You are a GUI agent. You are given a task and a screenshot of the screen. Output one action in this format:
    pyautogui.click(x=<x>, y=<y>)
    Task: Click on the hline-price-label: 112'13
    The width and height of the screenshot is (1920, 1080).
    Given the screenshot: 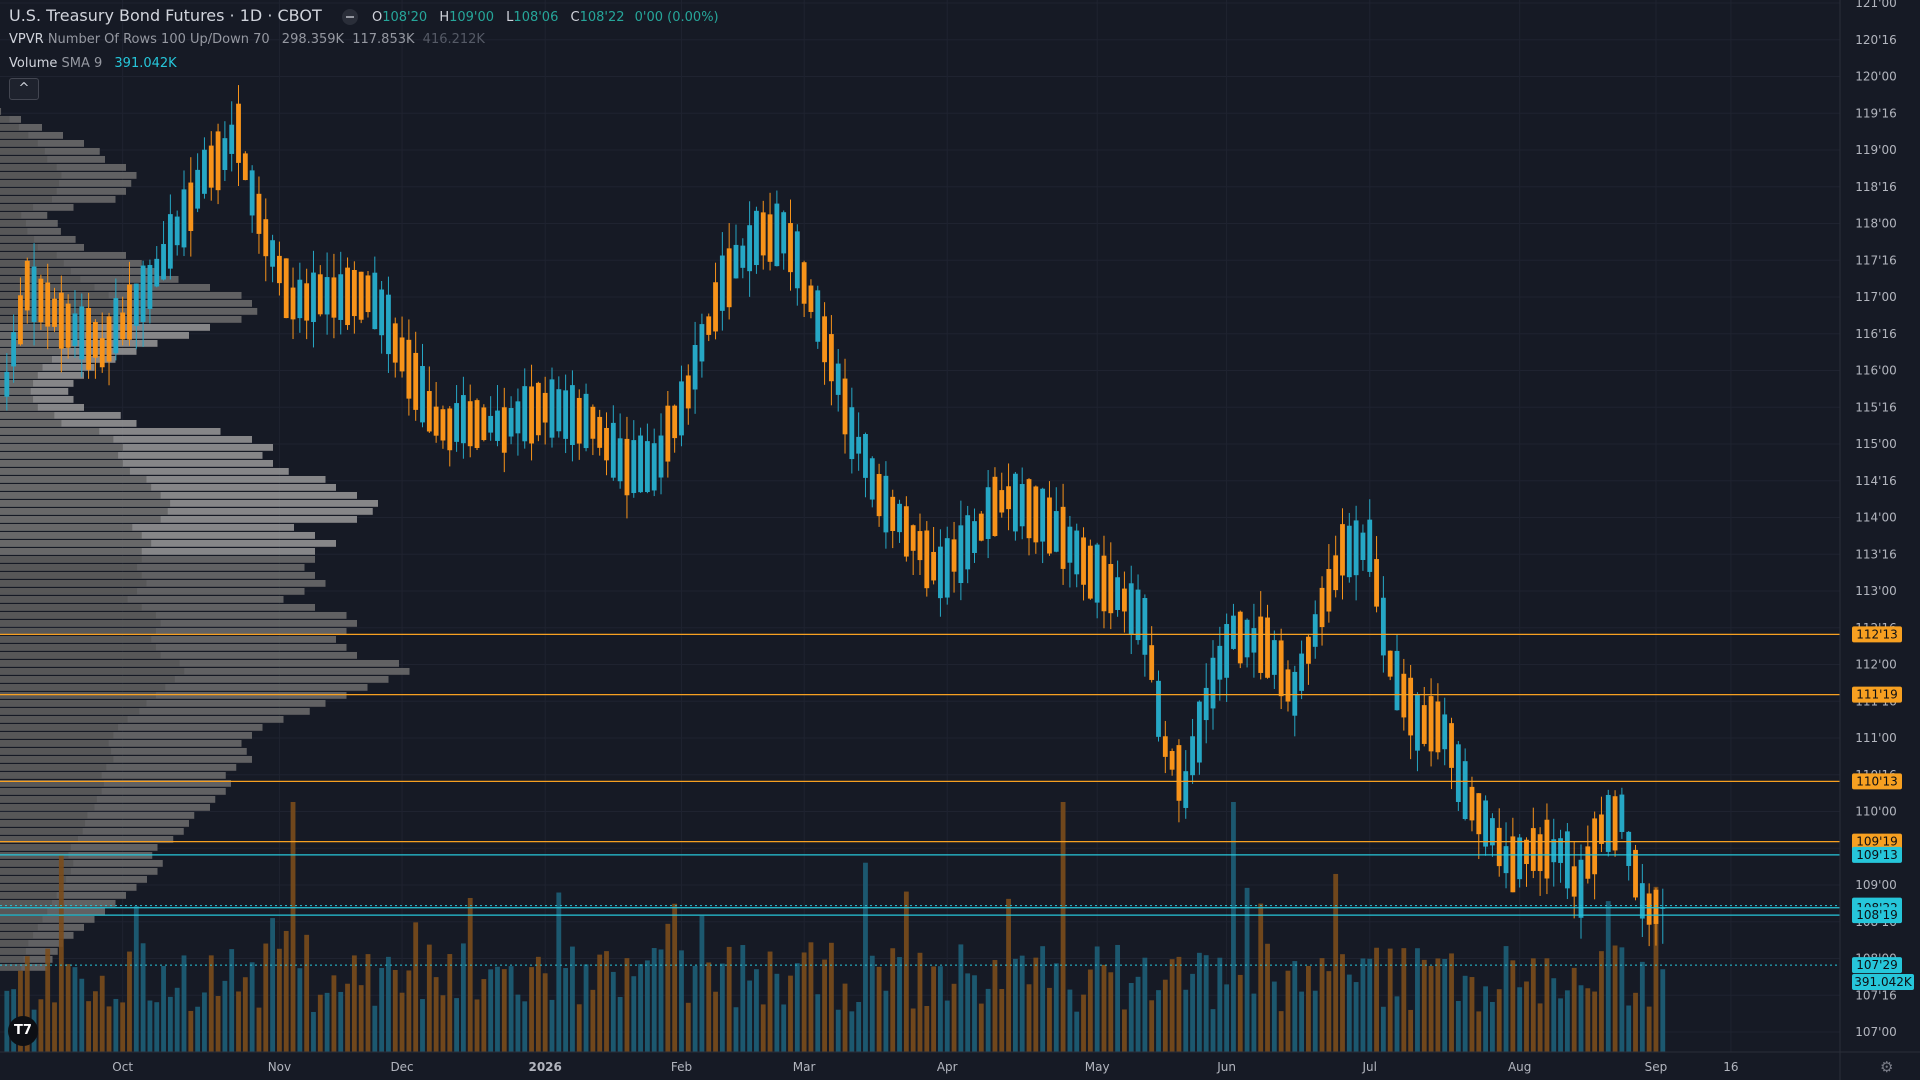 What is the action you would take?
    pyautogui.click(x=1876, y=634)
    